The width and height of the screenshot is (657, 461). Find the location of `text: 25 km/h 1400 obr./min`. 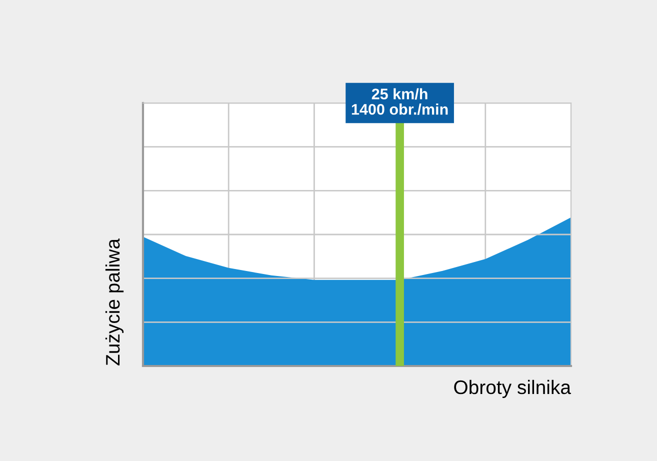

text: 25 km/h 1400 obr./min is located at coordinates (400, 101).